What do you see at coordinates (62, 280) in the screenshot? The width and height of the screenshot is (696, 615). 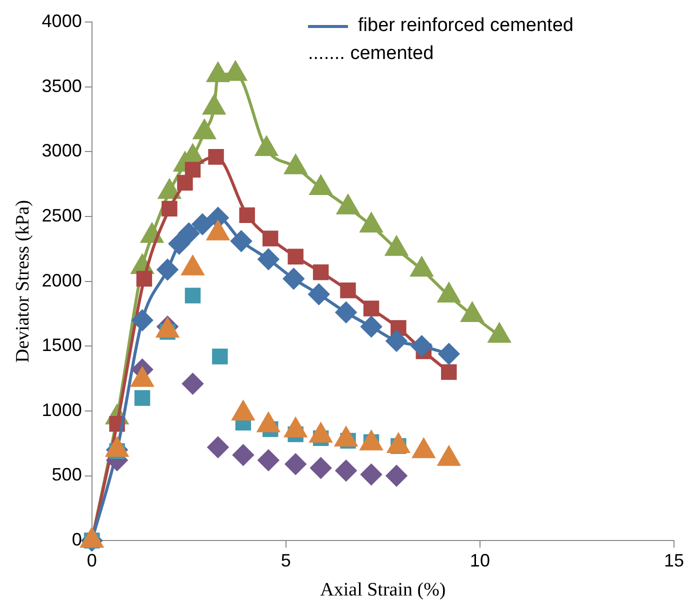 I see `y-tick-label: 2000` at bounding box center [62, 280].